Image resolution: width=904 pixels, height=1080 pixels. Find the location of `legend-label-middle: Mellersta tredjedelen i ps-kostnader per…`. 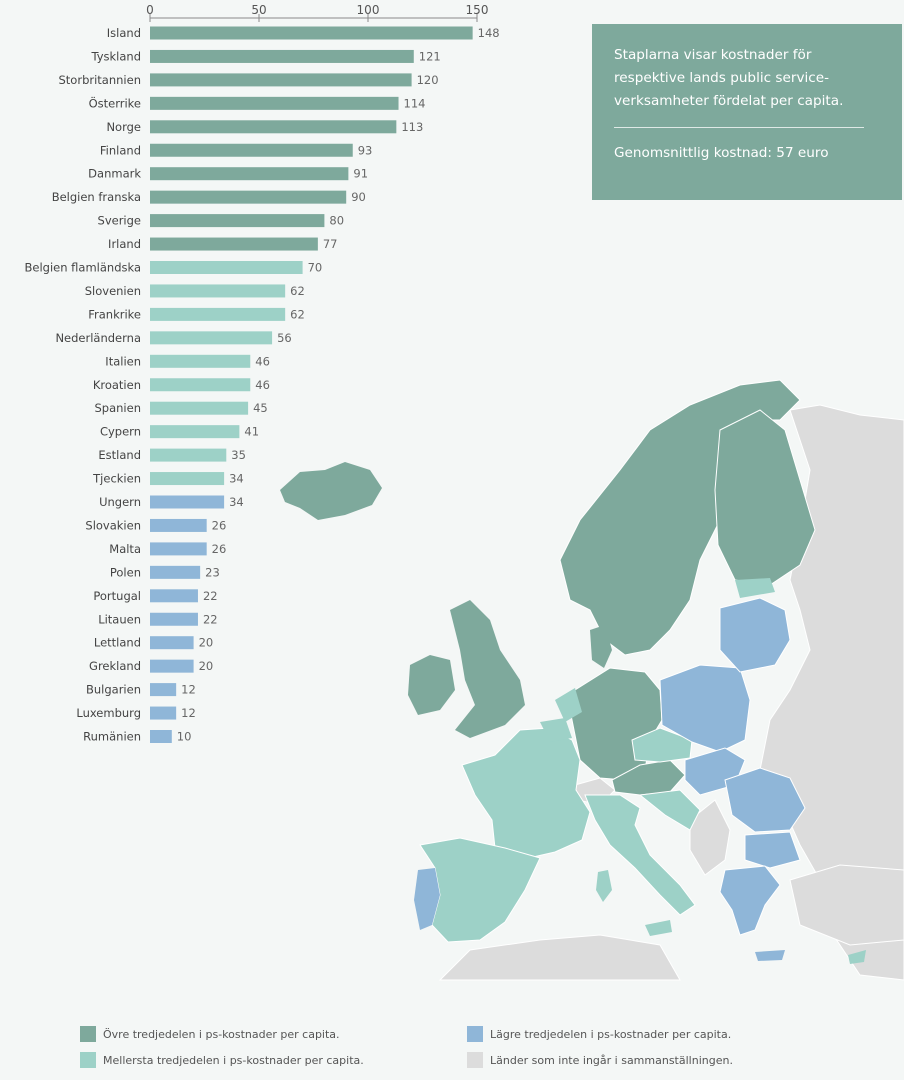

legend-label-middle: Mellersta tredjedelen i ps-kostnader per… is located at coordinates (233, 1060).